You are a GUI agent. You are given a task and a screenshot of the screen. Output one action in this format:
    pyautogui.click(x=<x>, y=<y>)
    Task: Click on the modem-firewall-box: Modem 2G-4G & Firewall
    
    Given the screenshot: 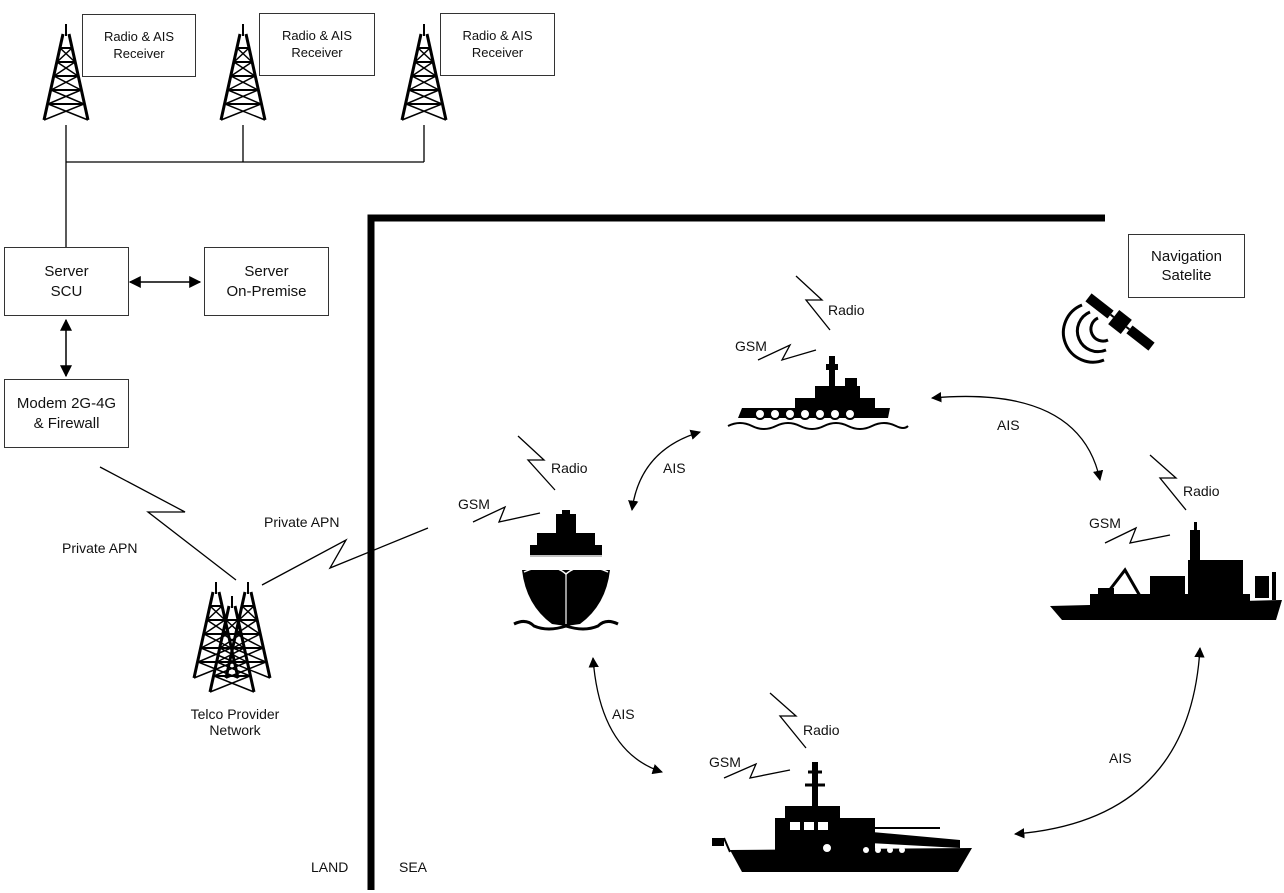 What is the action you would take?
    pyautogui.click(x=66, y=413)
    